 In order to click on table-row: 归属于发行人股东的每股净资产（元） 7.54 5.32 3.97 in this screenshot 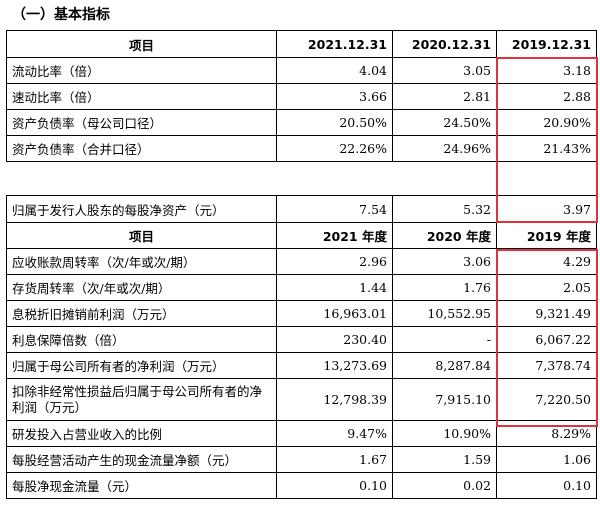, I will do `click(301, 209)`.